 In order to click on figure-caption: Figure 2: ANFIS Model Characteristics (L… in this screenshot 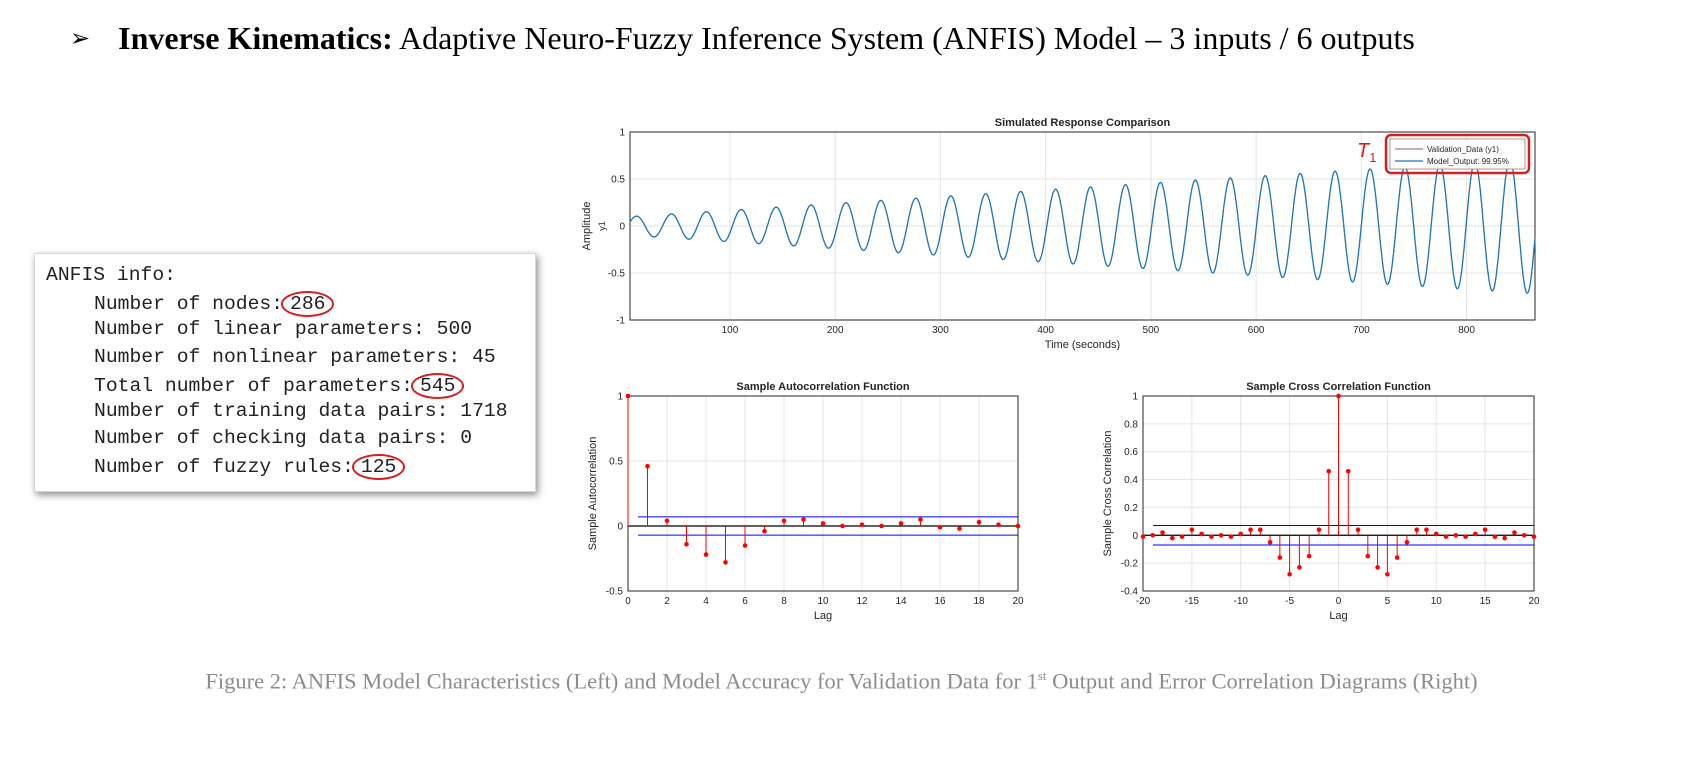, I will do `click(841, 681)`.